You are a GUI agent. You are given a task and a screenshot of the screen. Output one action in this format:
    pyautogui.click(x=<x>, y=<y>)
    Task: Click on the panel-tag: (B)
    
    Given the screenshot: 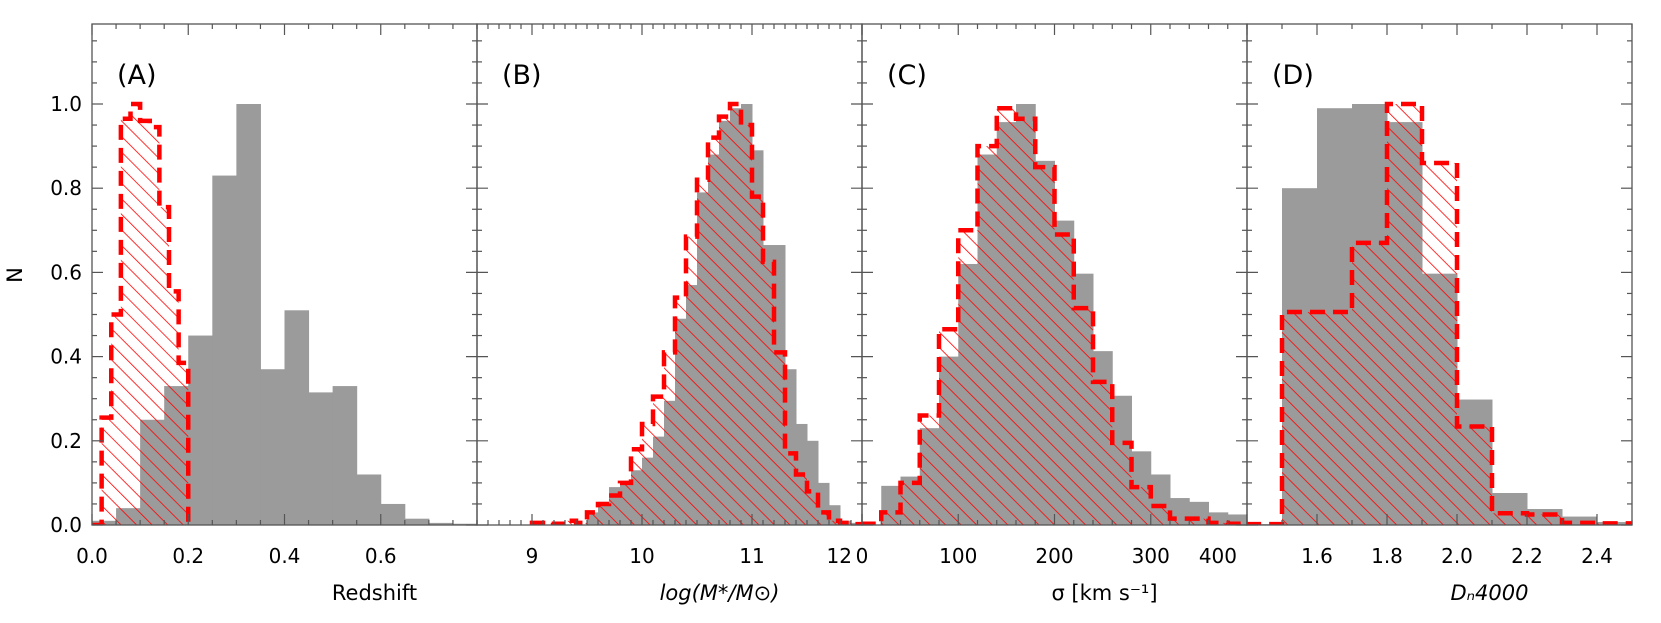 What is the action you would take?
    pyautogui.click(x=522, y=75)
    